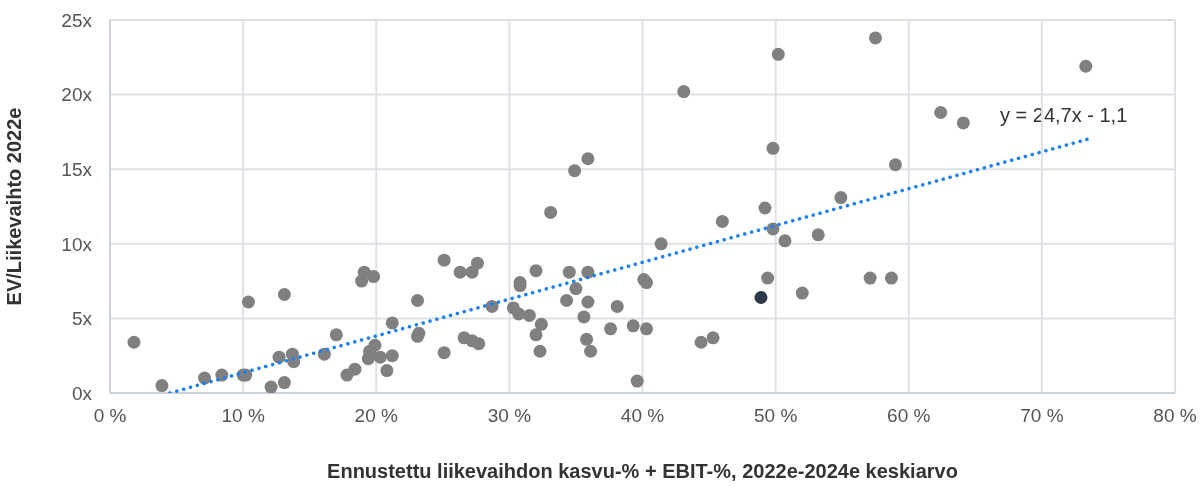 This screenshot has height=486, width=1204. What do you see at coordinates (110, 416) in the screenshot?
I see `x-tick-label: 0 %` at bounding box center [110, 416].